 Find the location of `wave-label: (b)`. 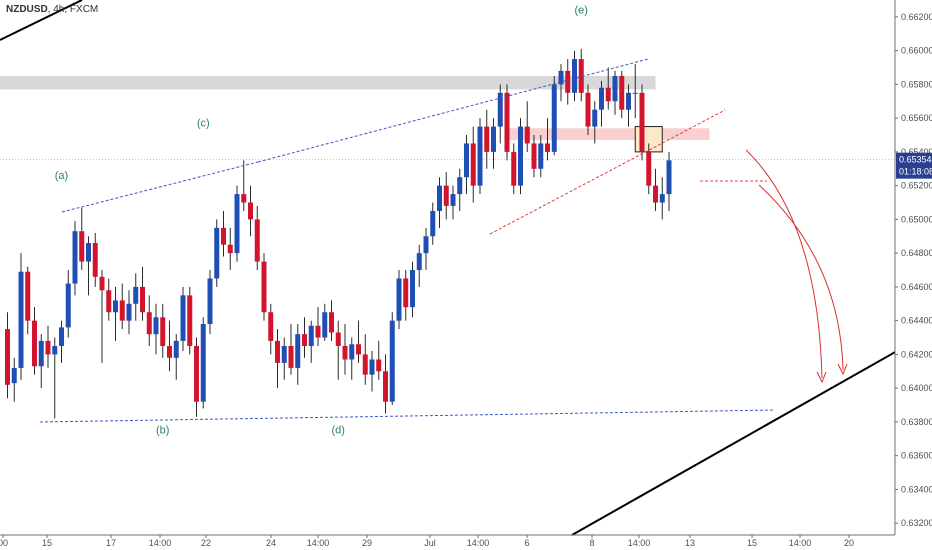

wave-label: (b) is located at coordinates (162, 431).